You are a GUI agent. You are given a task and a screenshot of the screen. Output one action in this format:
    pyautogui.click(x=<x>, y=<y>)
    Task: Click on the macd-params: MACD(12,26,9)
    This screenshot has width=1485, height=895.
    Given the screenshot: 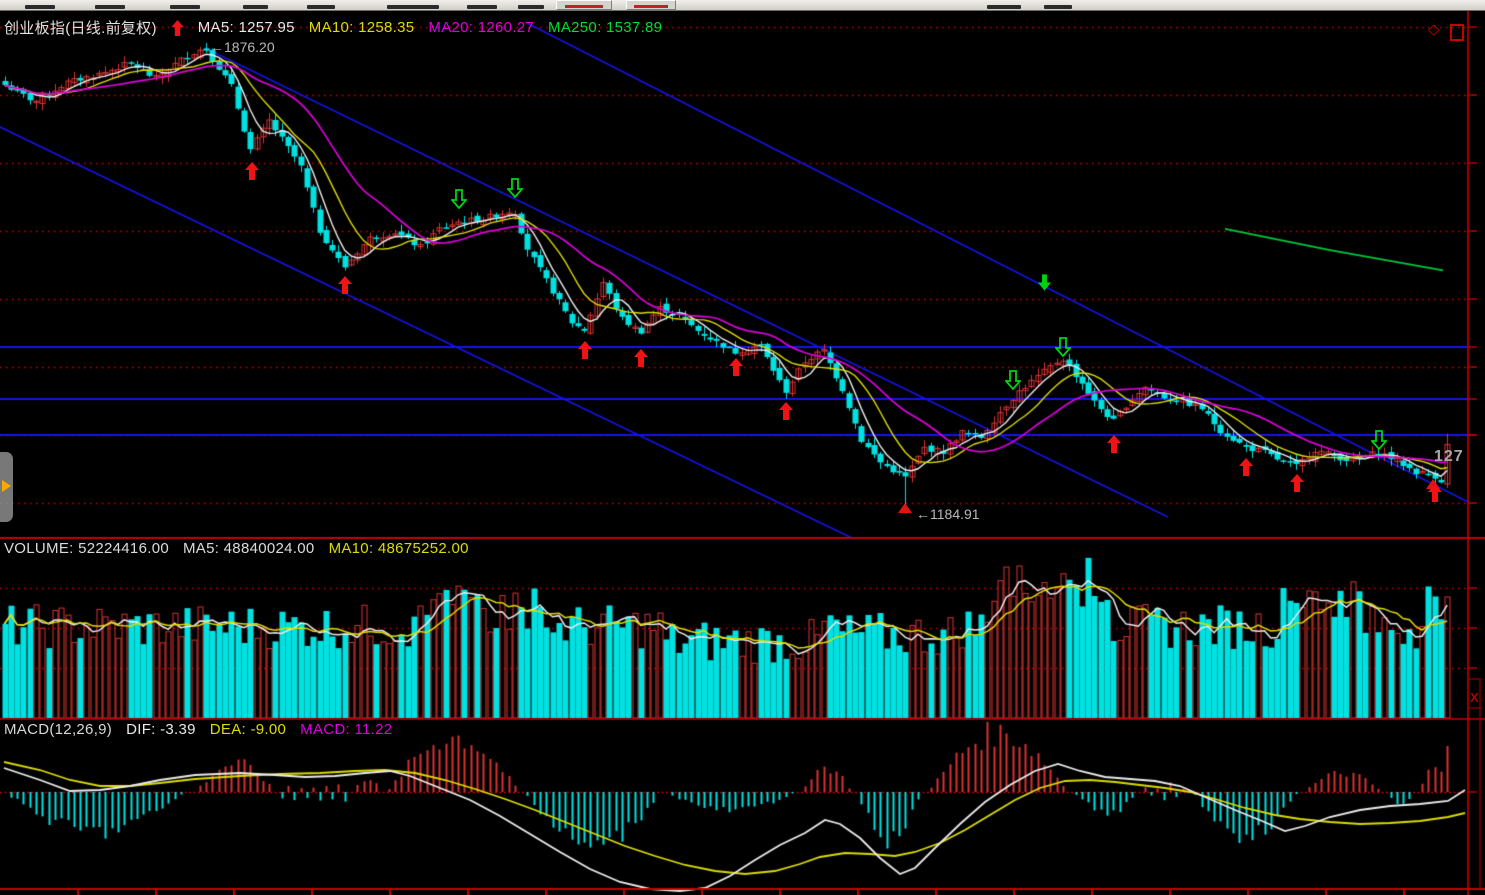 What is the action you would take?
    pyautogui.click(x=58, y=729)
    